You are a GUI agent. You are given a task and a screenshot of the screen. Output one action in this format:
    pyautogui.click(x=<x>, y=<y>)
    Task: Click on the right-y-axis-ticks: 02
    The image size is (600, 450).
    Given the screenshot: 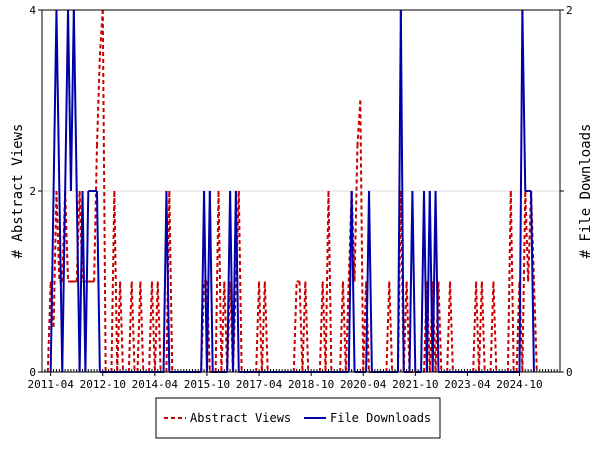 What is the action you would take?
    pyautogui.click(x=566, y=191)
    